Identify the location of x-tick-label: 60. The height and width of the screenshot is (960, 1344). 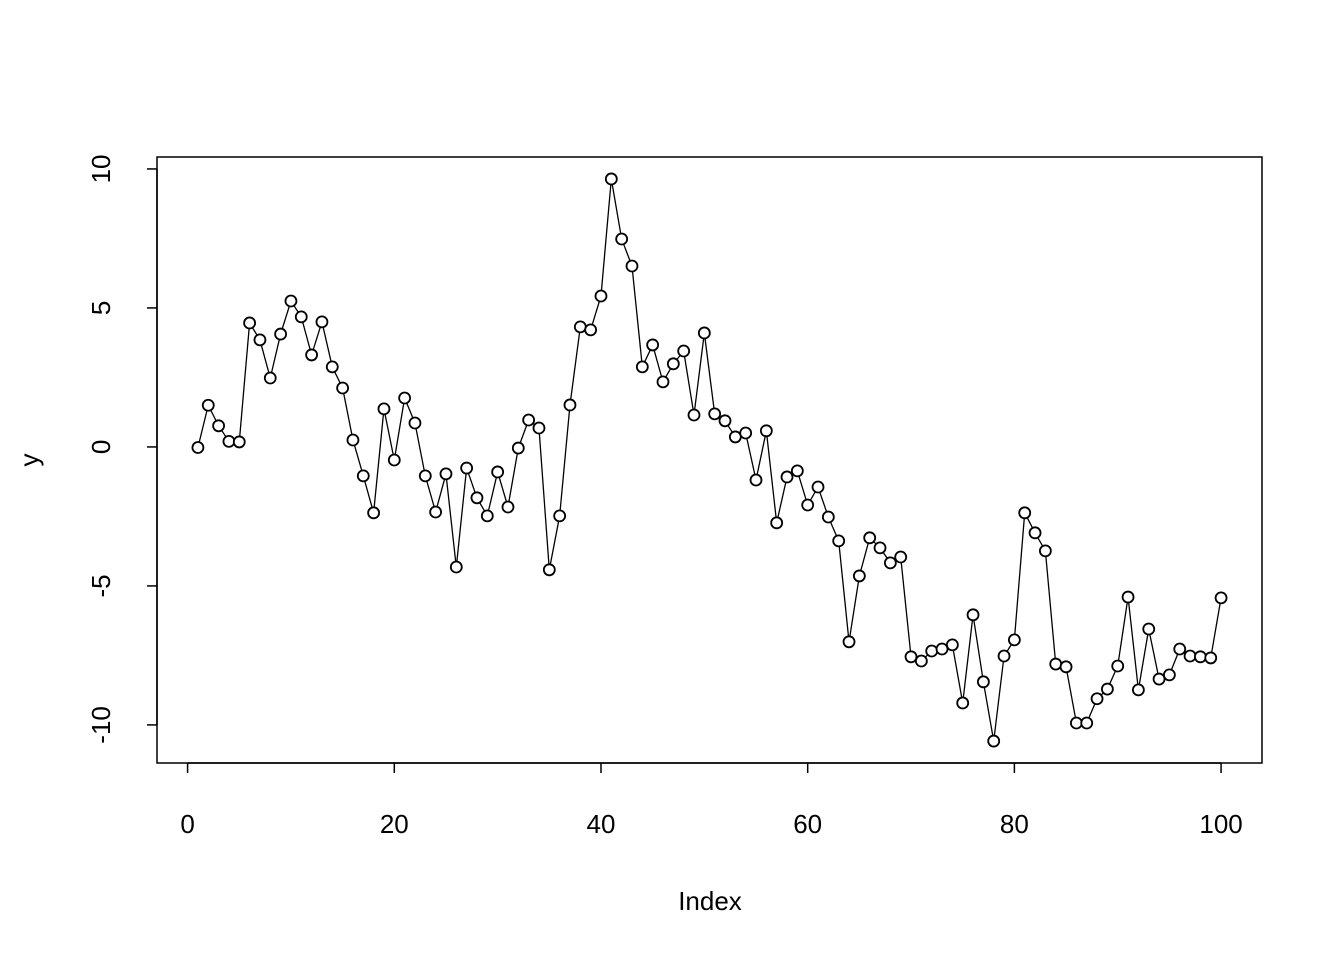
(807, 824).